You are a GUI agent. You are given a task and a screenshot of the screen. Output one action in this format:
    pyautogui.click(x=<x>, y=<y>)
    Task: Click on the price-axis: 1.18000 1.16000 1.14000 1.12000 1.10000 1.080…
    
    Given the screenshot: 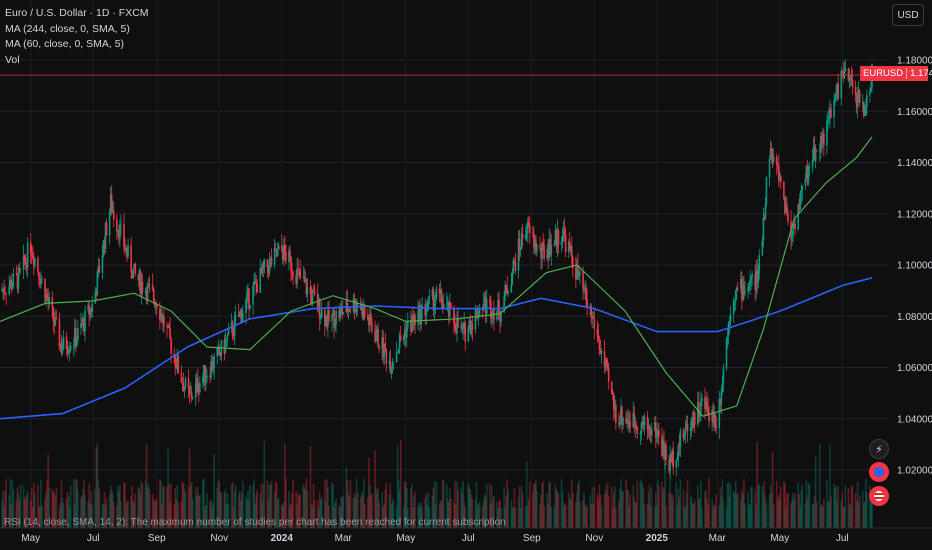 What is the action you would take?
    pyautogui.click(x=914, y=266)
    